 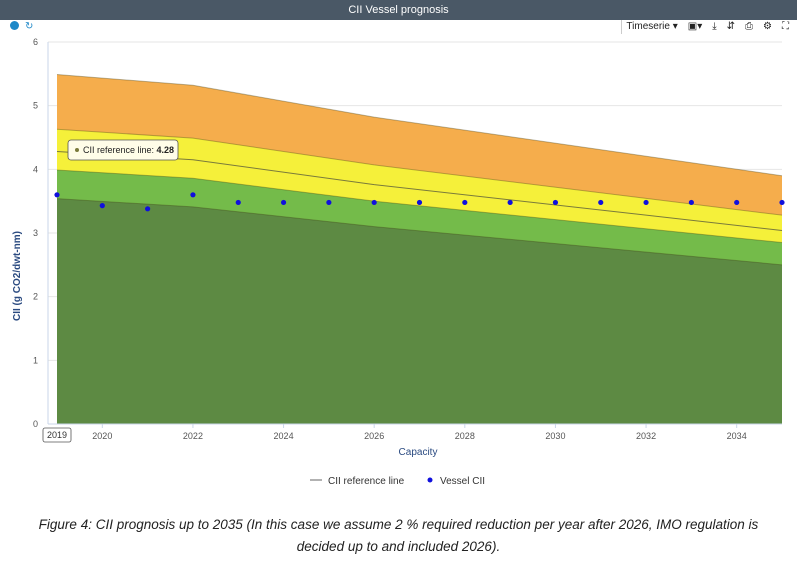 What do you see at coordinates (648, 26) in the screenshot?
I see `timeserie-label: Timeserie` at bounding box center [648, 26].